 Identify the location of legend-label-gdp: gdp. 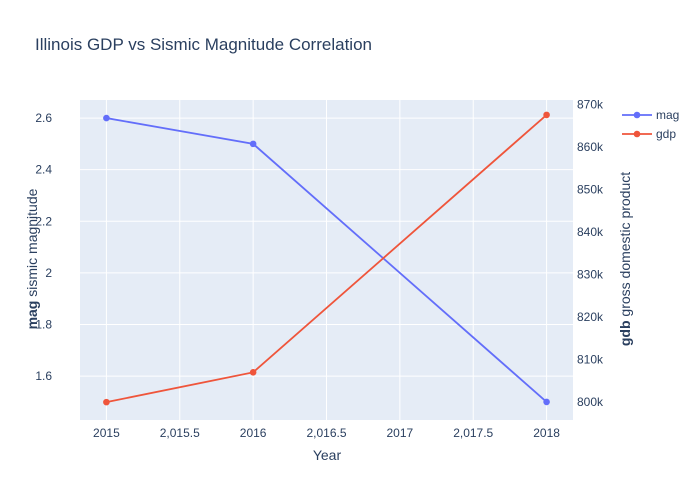
(666, 134).